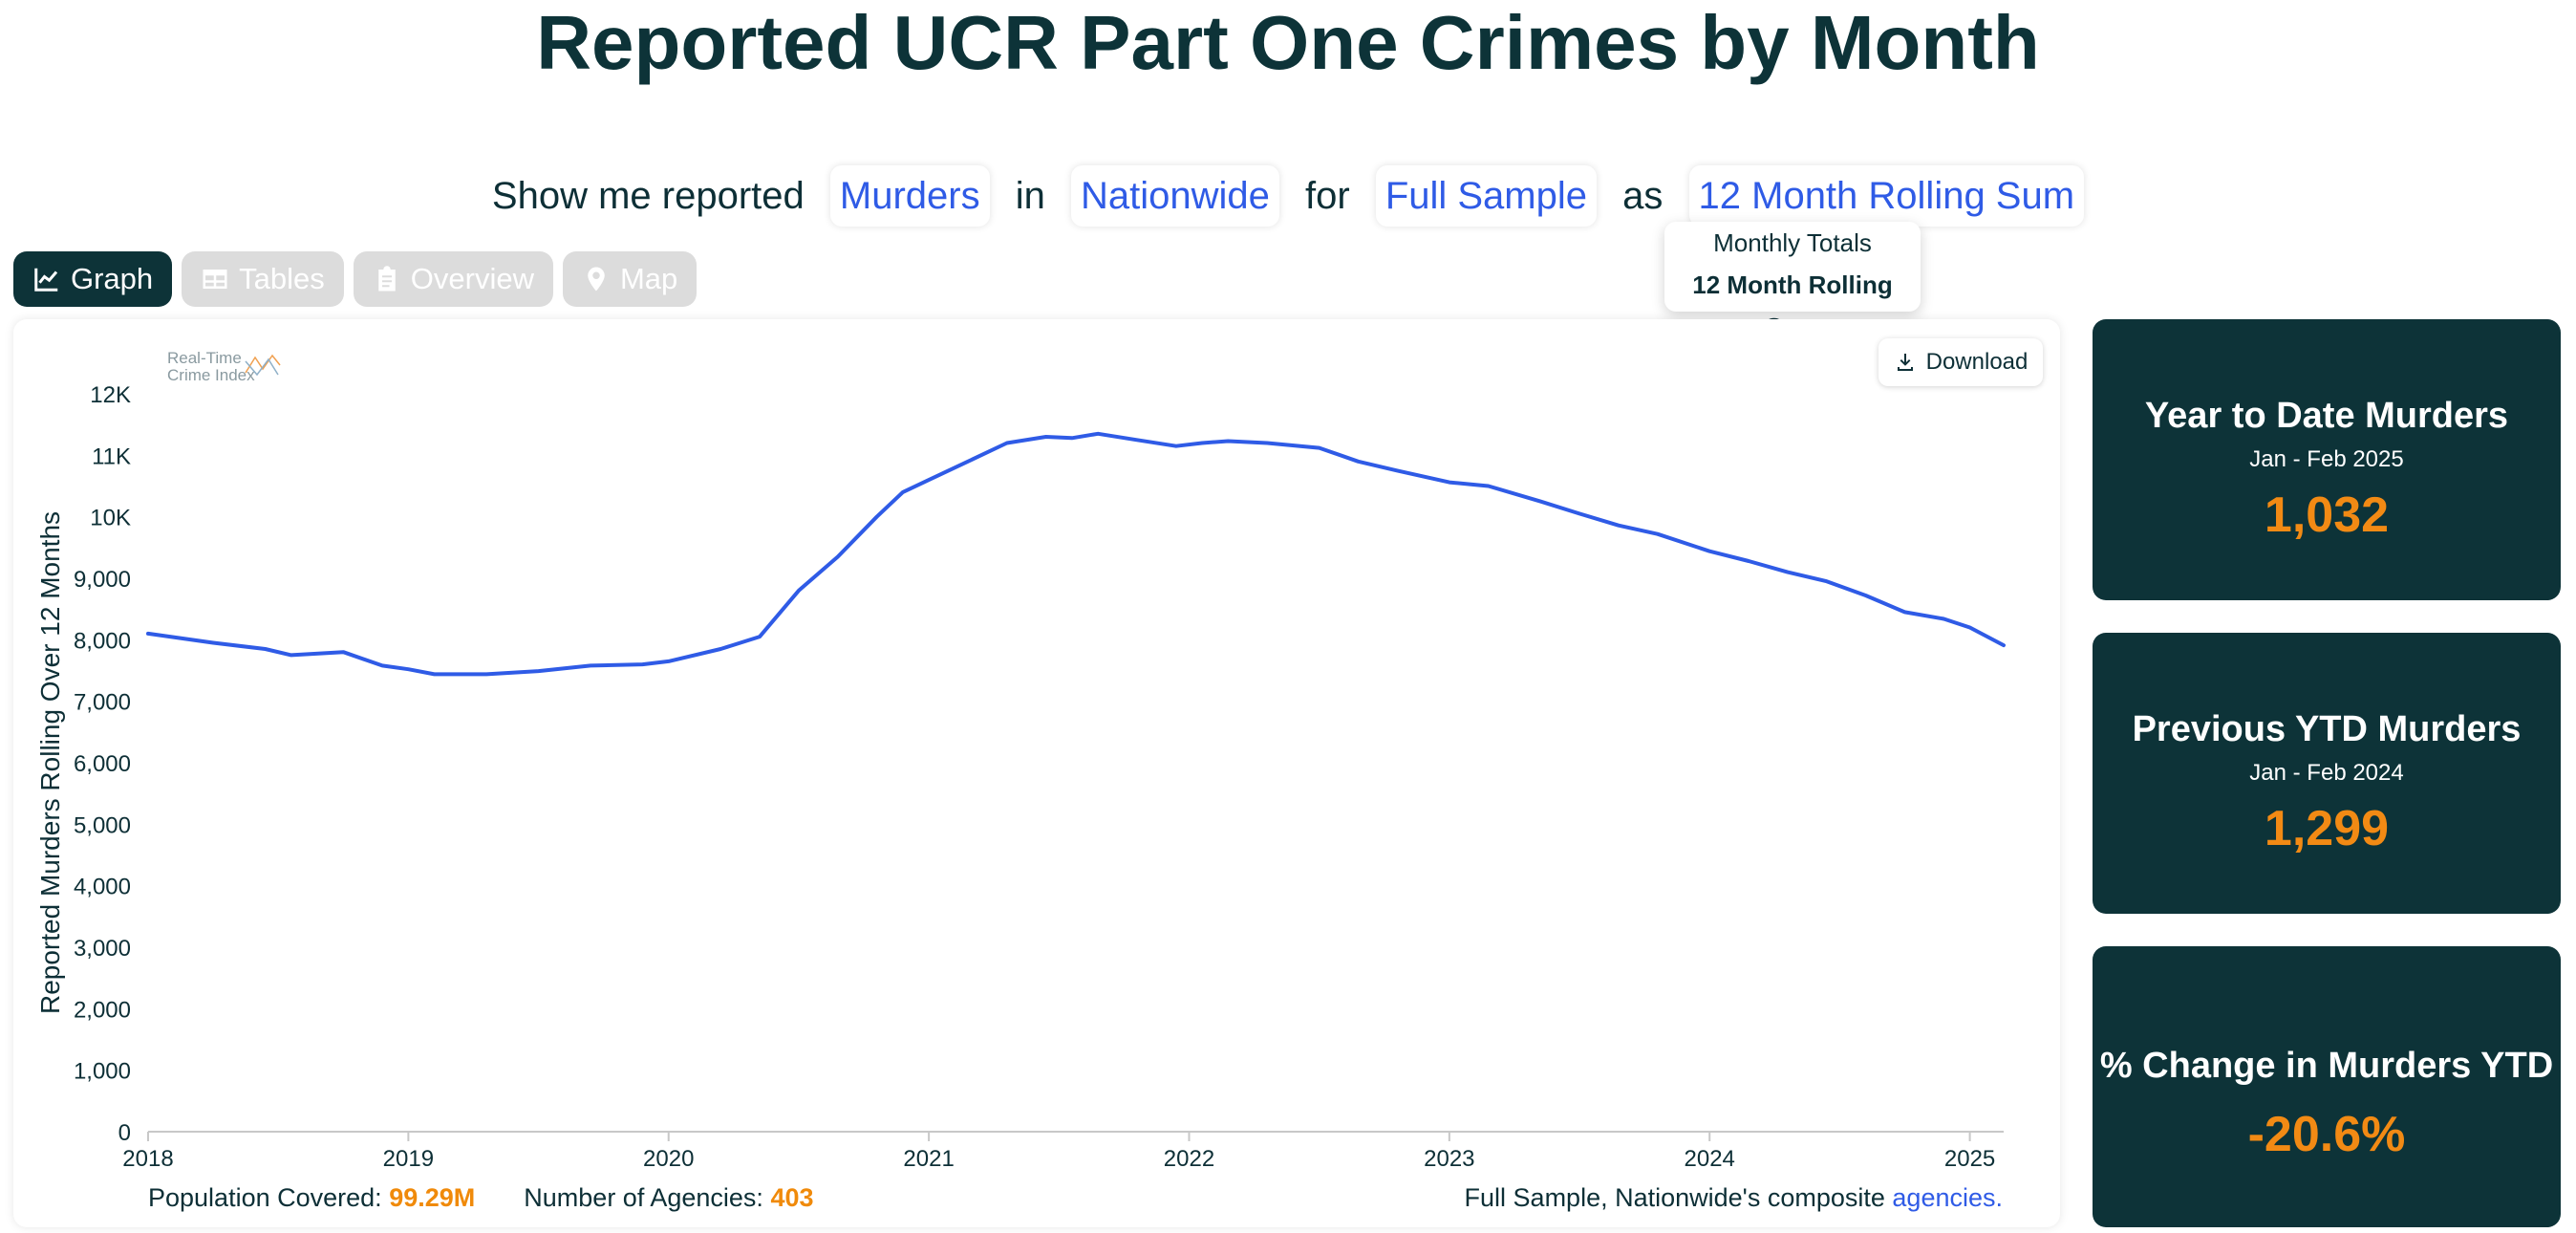 This screenshot has width=2576, height=1233. I want to click on line-chart-icon, so click(46, 280).